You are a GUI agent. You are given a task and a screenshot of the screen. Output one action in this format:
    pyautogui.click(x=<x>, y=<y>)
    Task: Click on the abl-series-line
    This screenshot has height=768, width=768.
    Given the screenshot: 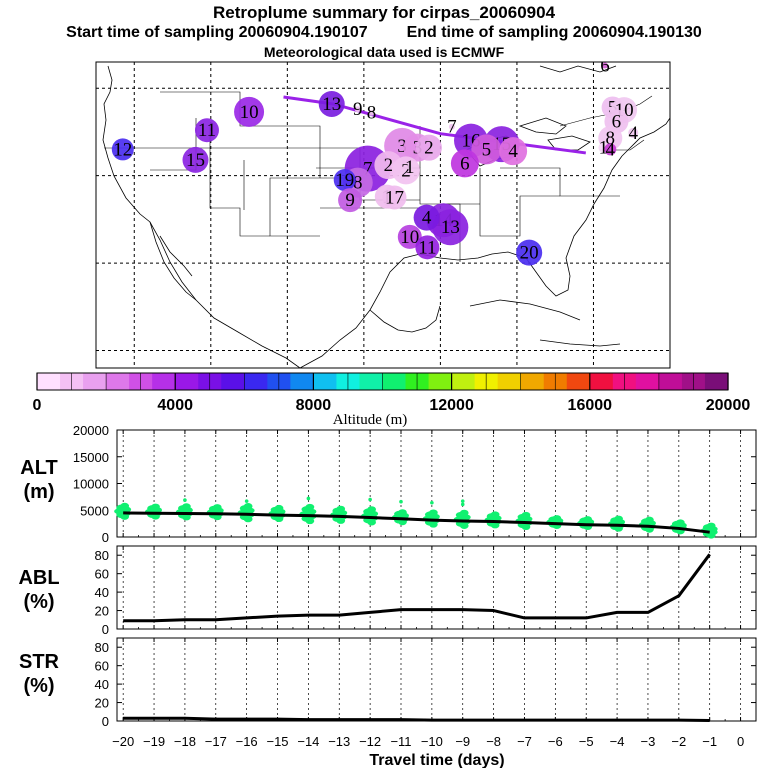 What is the action you would take?
    pyautogui.click(x=417, y=588)
    